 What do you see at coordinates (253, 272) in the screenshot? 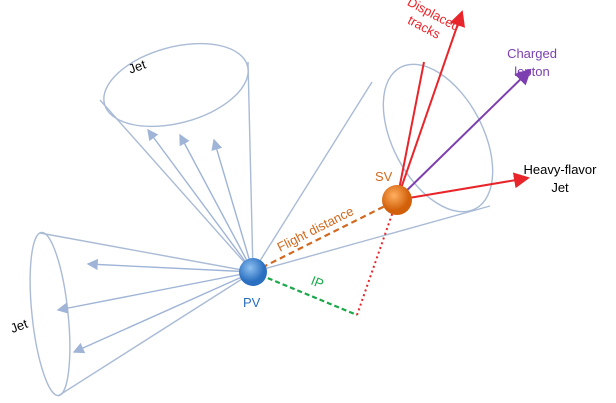
I see `primary-vertex` at bounding box center [253, 272].